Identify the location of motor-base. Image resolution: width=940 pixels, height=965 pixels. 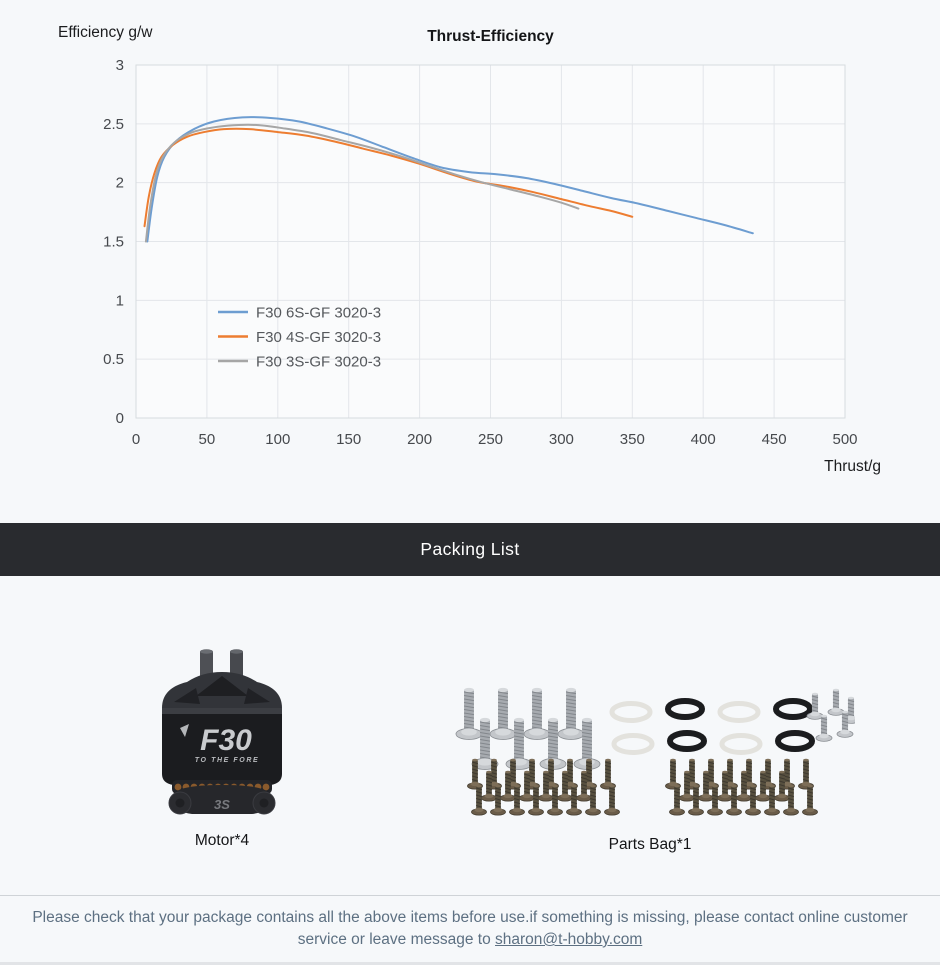
(222, 799).